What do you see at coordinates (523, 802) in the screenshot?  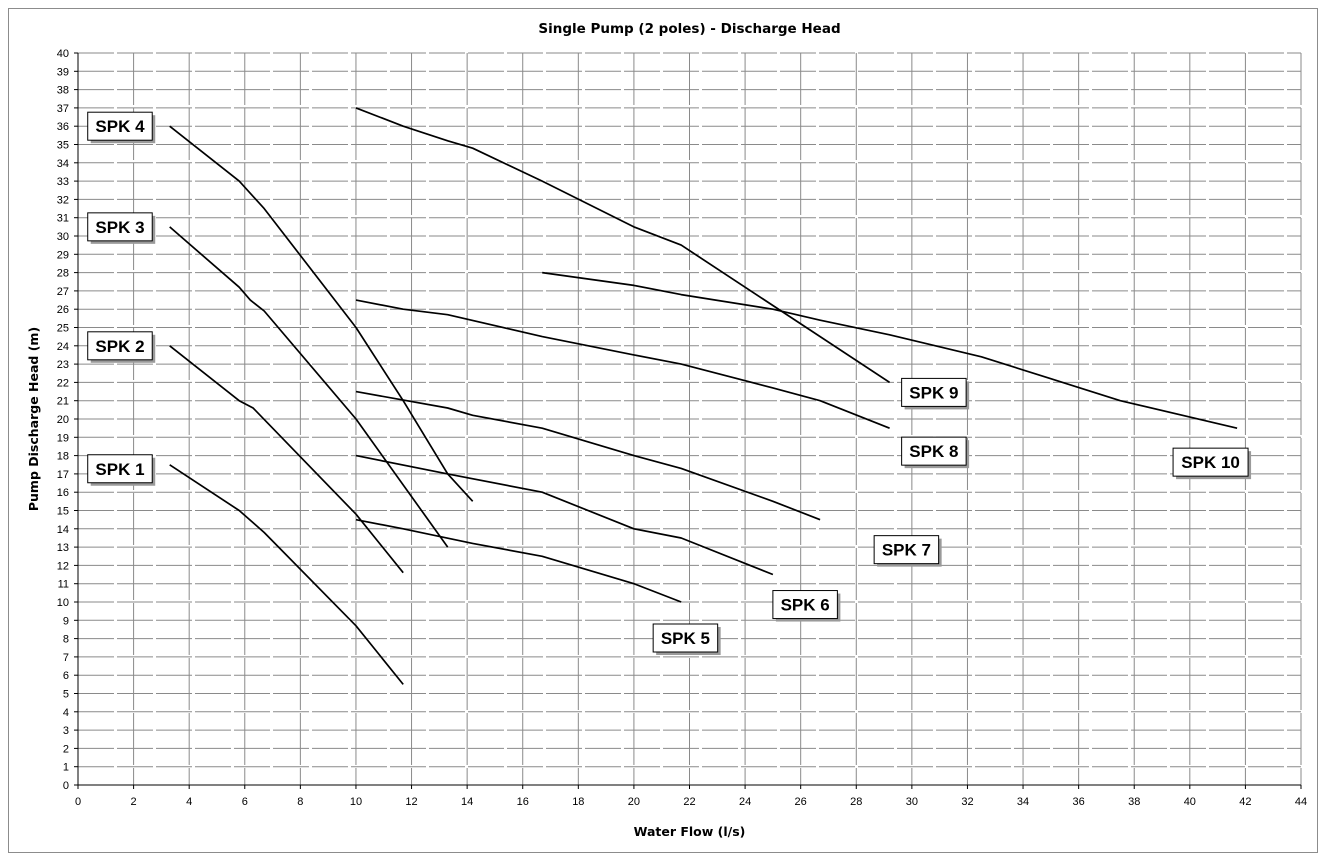 I see `x-tick-label: 16` at bounding box center [523, 802].